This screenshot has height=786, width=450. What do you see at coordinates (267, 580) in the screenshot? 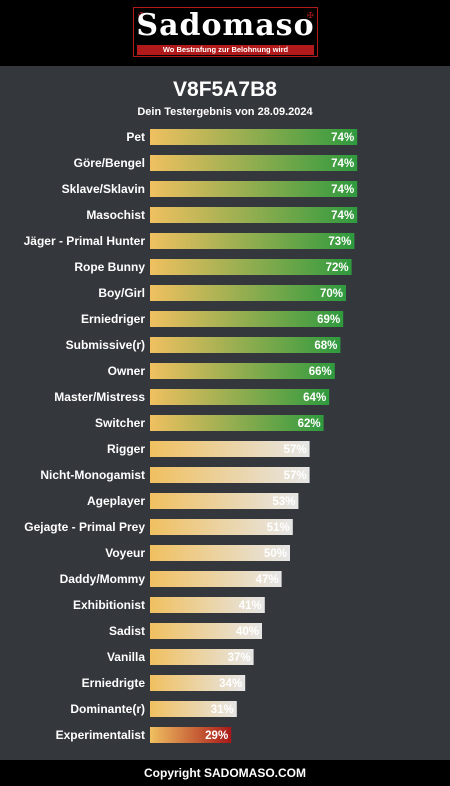
I see `bar-value-label: 47%` at bounding box center [267, 580].